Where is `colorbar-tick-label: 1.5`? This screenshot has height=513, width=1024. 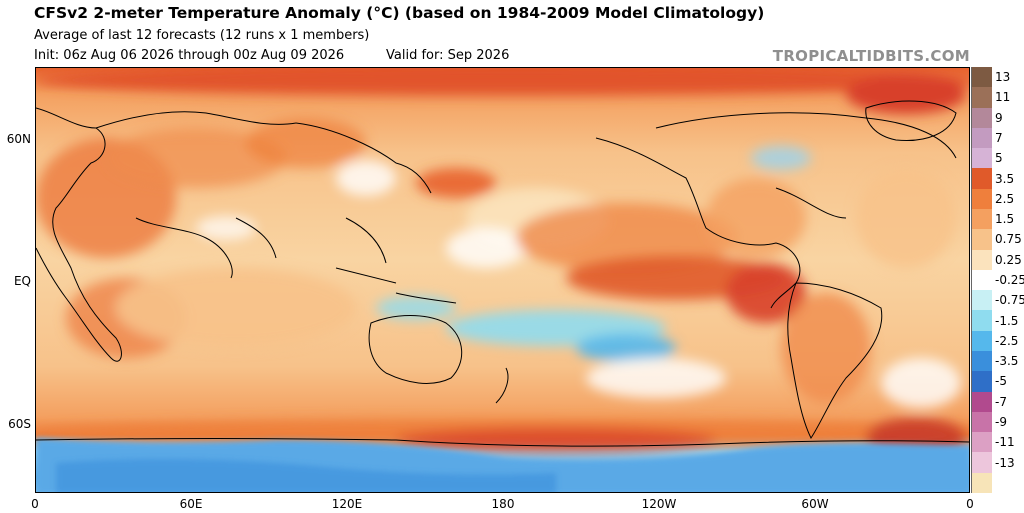
colorbar-tick-label: 1.5 is located at coordinates (1005, 219).